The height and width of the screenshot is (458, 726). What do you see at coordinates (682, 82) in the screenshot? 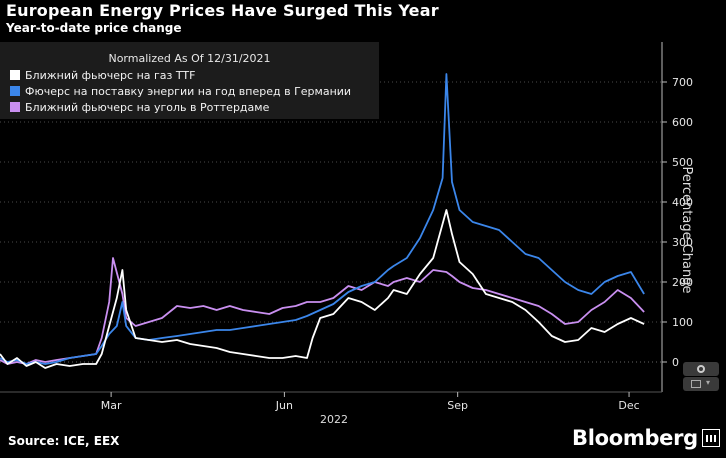
I see `y-tick-label: 700` at bounding box center [682, 82].